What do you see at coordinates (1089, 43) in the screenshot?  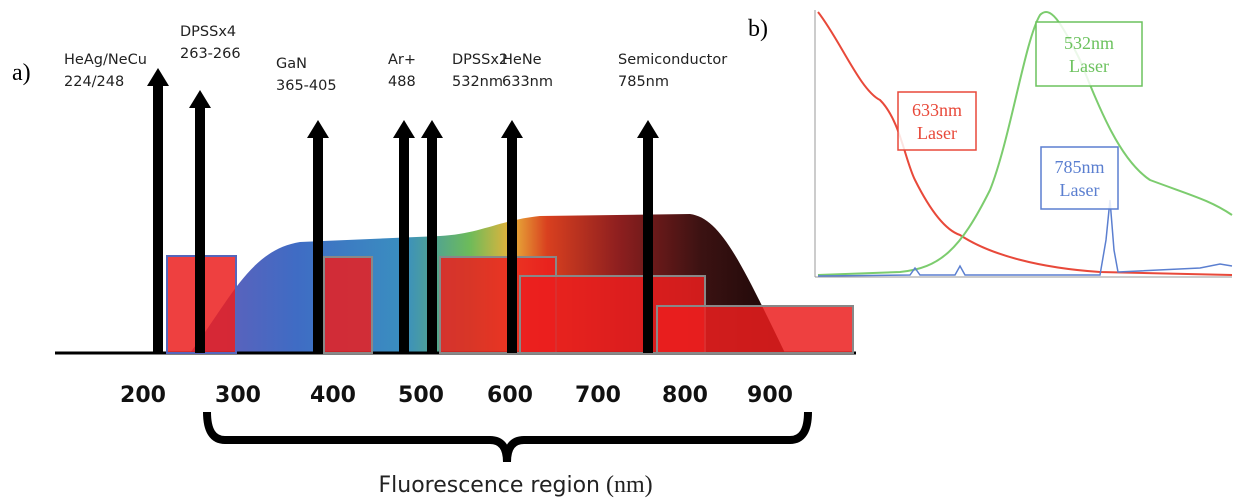 I see `annotation-text: 532nm` at bounding box center [1089, 43].